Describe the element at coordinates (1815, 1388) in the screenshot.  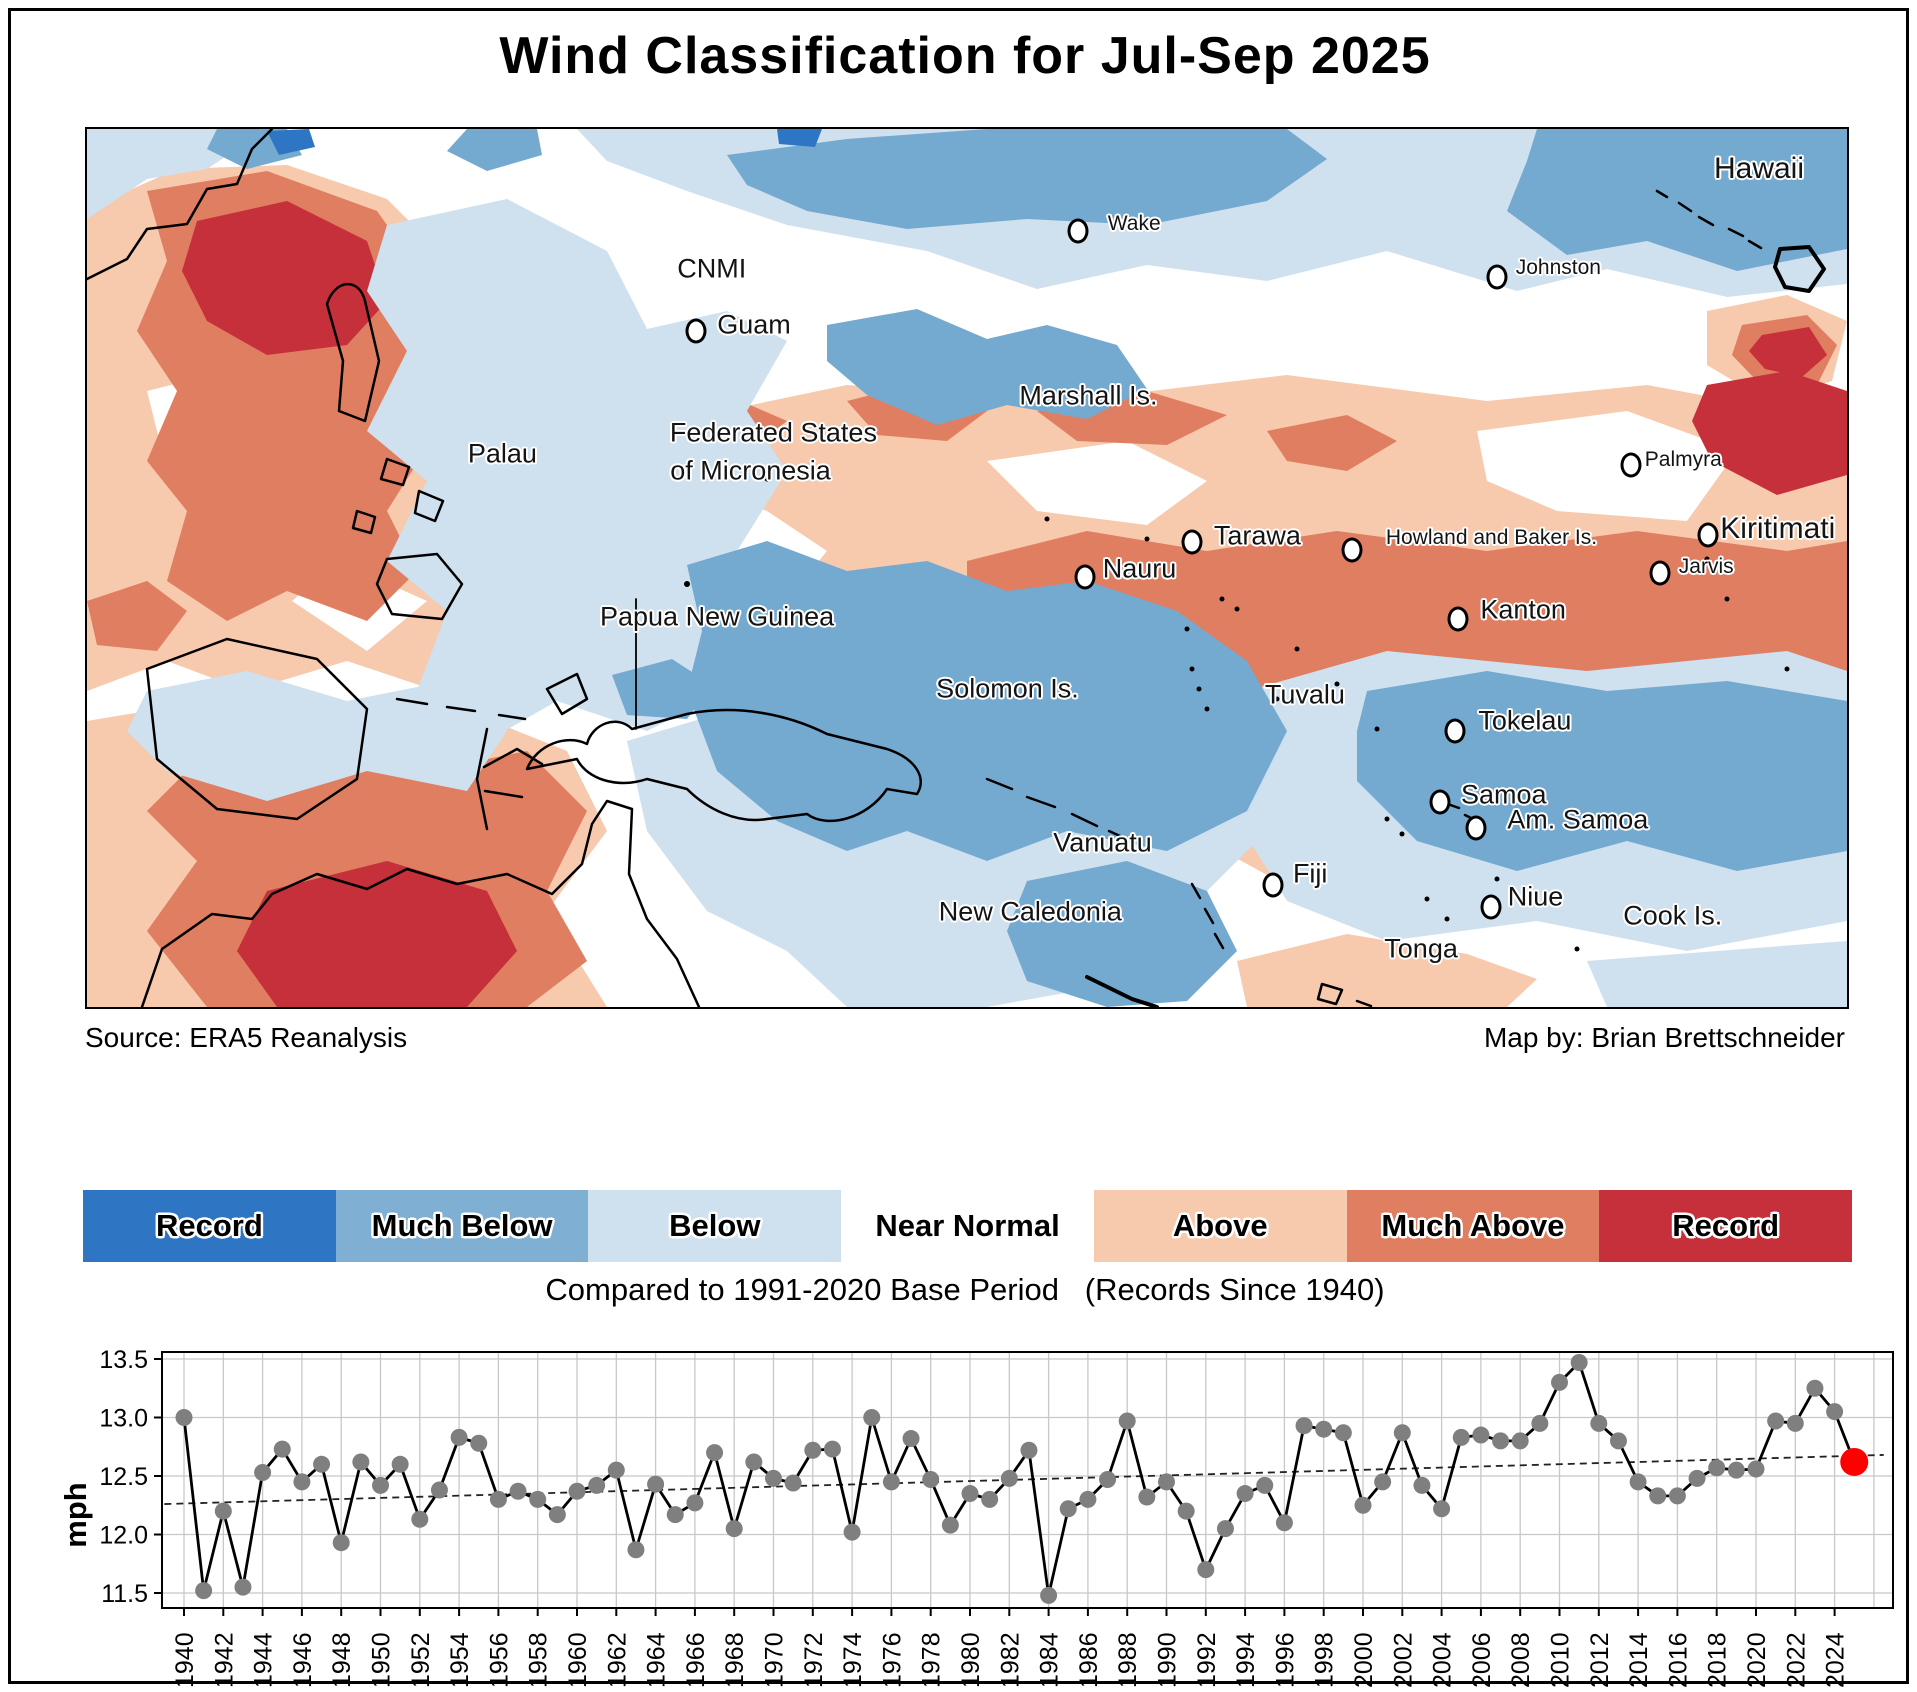
I see `point-2023` at that location.